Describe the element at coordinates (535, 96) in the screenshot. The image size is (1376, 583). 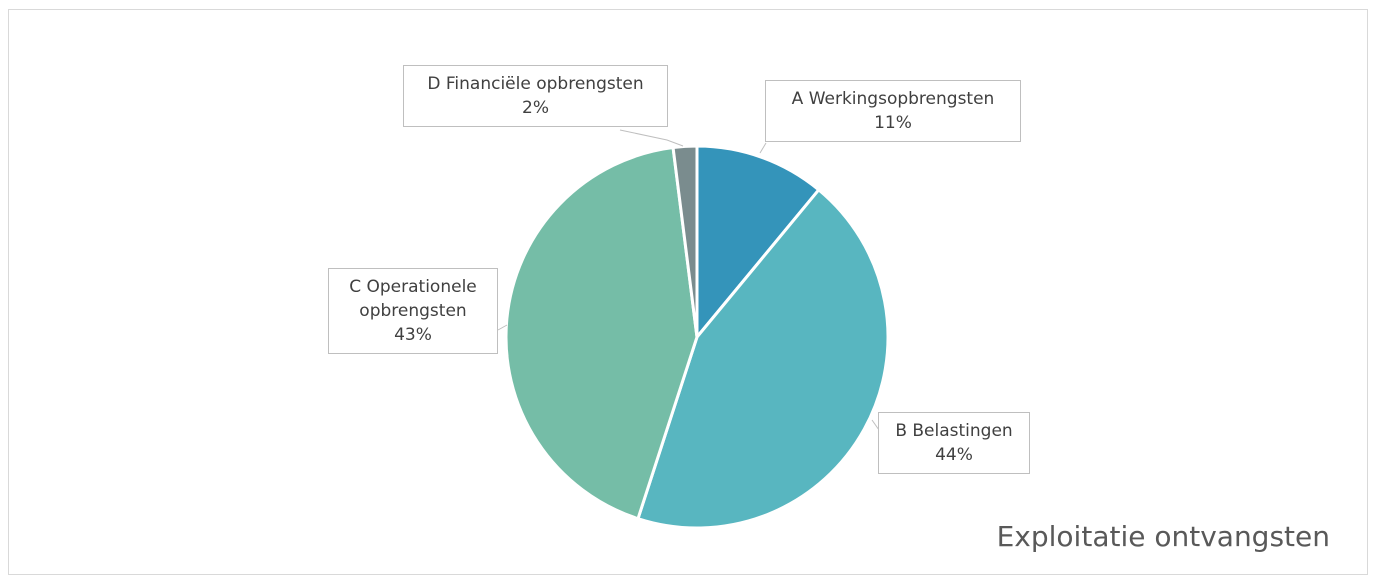
I see `data-label: D Financiële opbrengsten 2%` at that location.